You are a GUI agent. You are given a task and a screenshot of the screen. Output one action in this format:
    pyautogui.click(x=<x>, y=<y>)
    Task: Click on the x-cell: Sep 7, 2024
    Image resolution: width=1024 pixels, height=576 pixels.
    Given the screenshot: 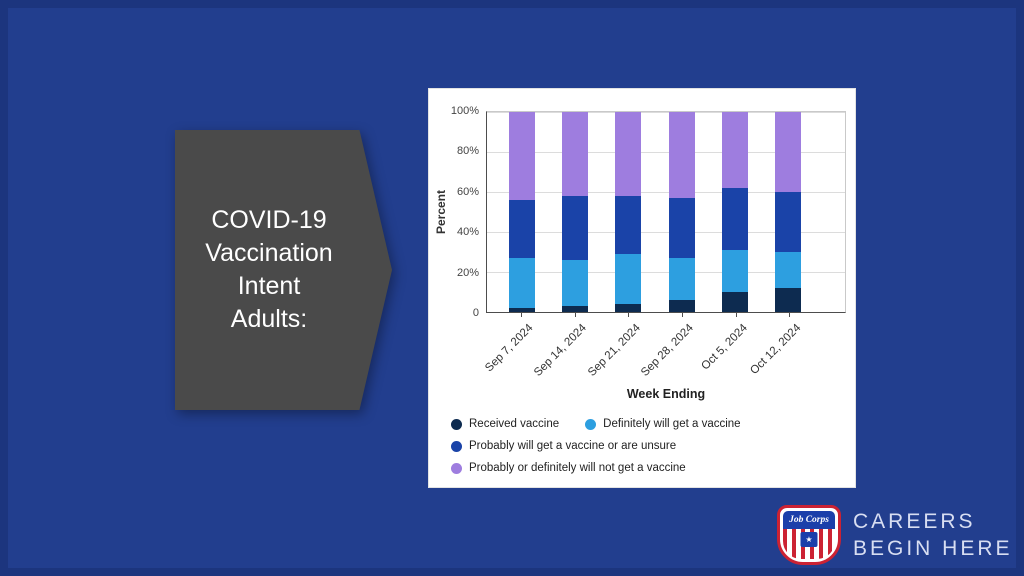 What is the action you would take?
    pyautogui.click(x=515, y=346)
    